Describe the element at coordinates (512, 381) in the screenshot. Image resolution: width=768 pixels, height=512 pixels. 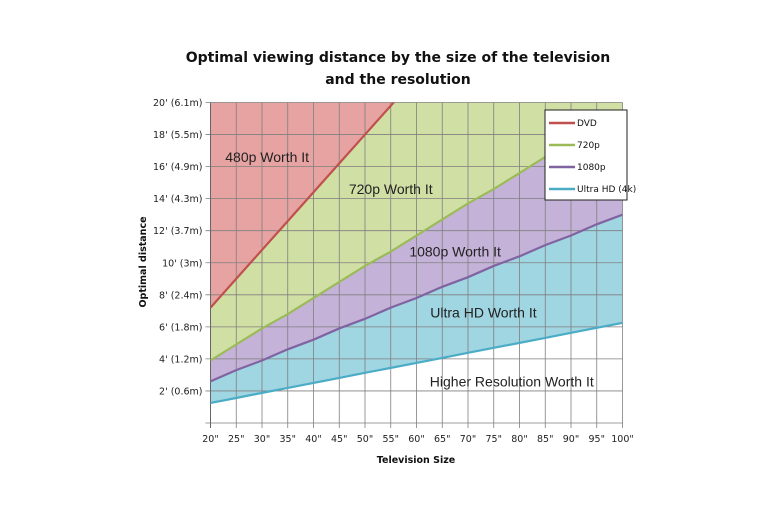
I see `region-label: Higher Resolution Worth It` at that location.